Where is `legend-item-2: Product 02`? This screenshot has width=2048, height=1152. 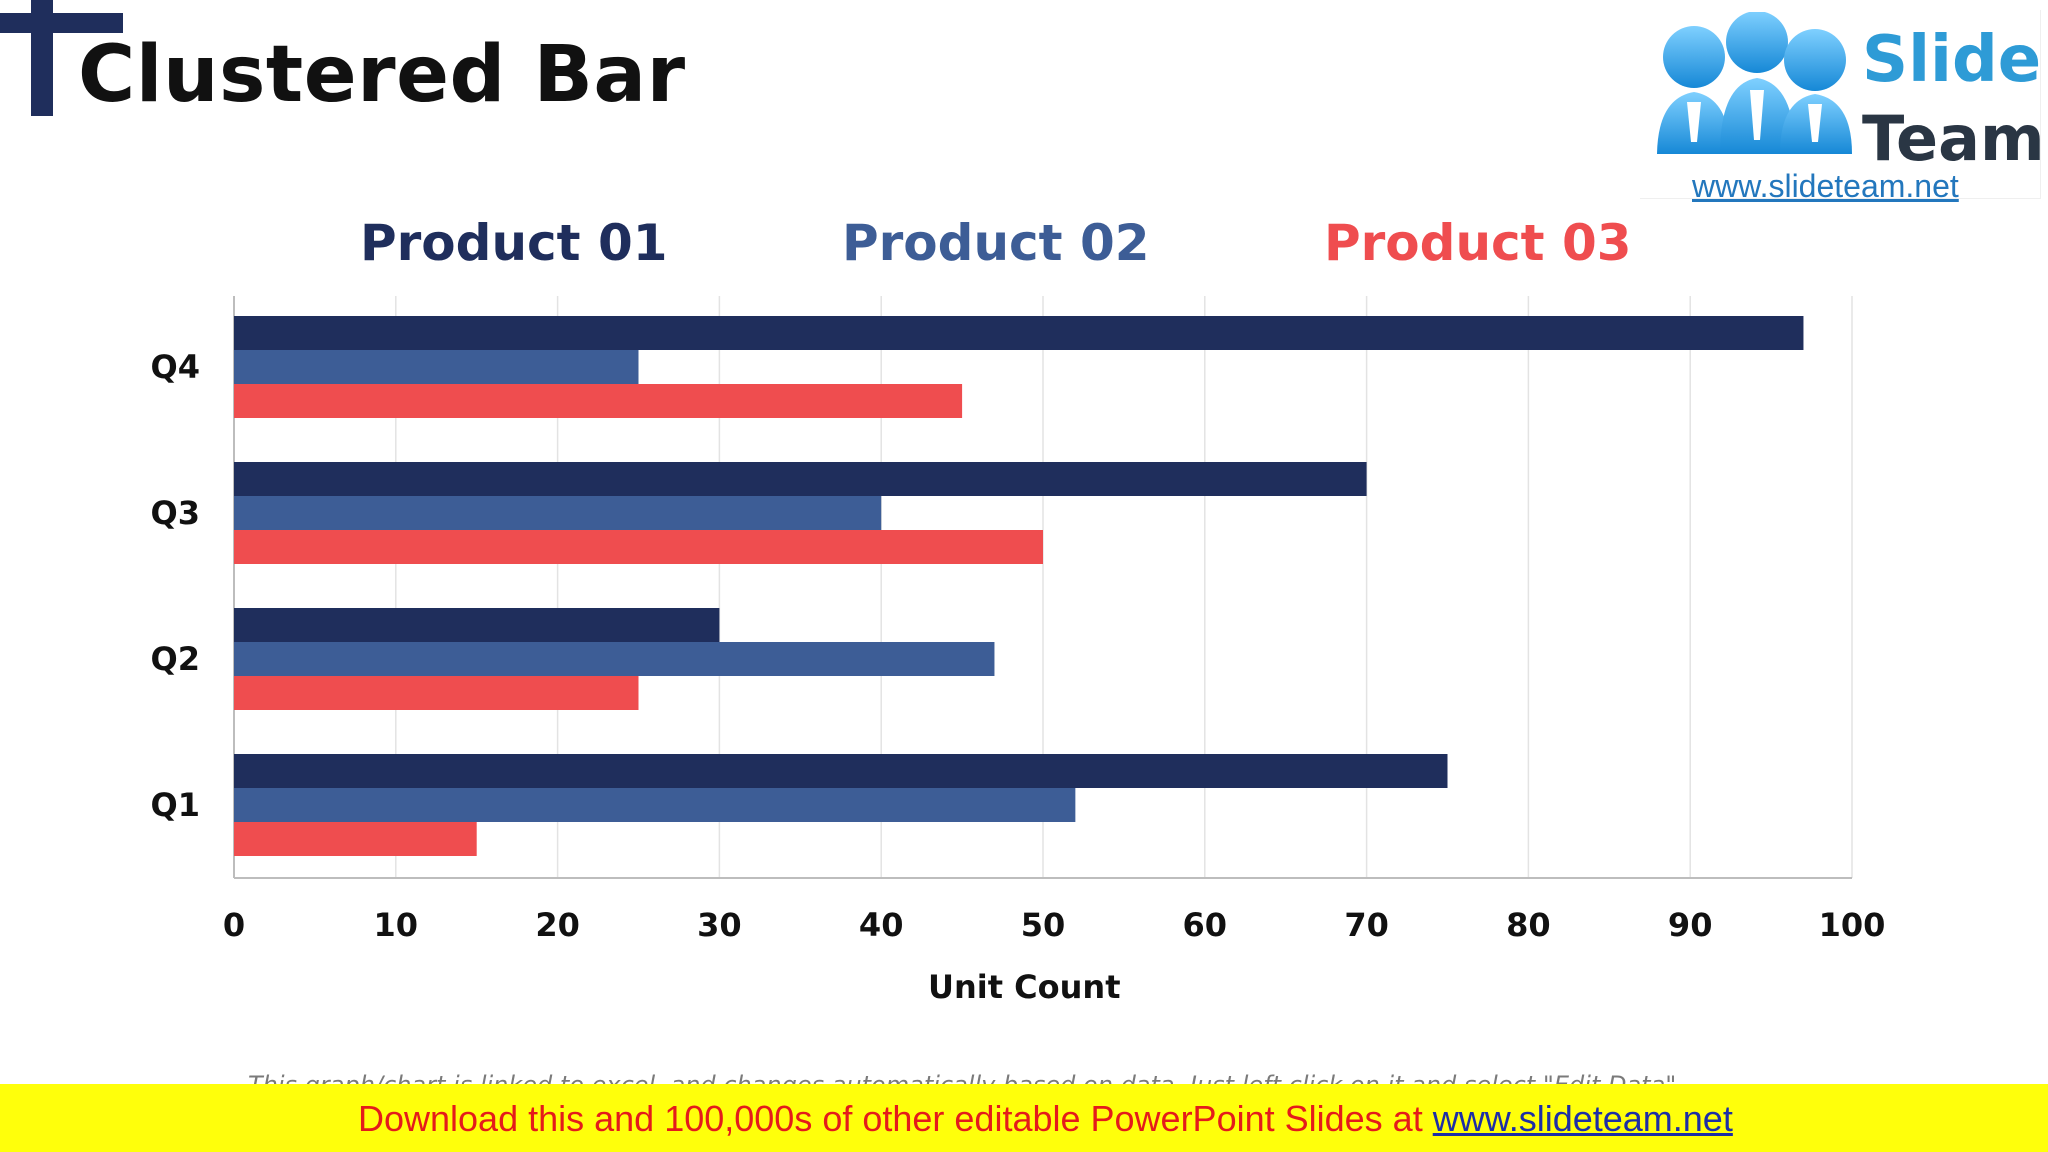
legend-item-2: Product 02 is located at coordinates (996, 243).